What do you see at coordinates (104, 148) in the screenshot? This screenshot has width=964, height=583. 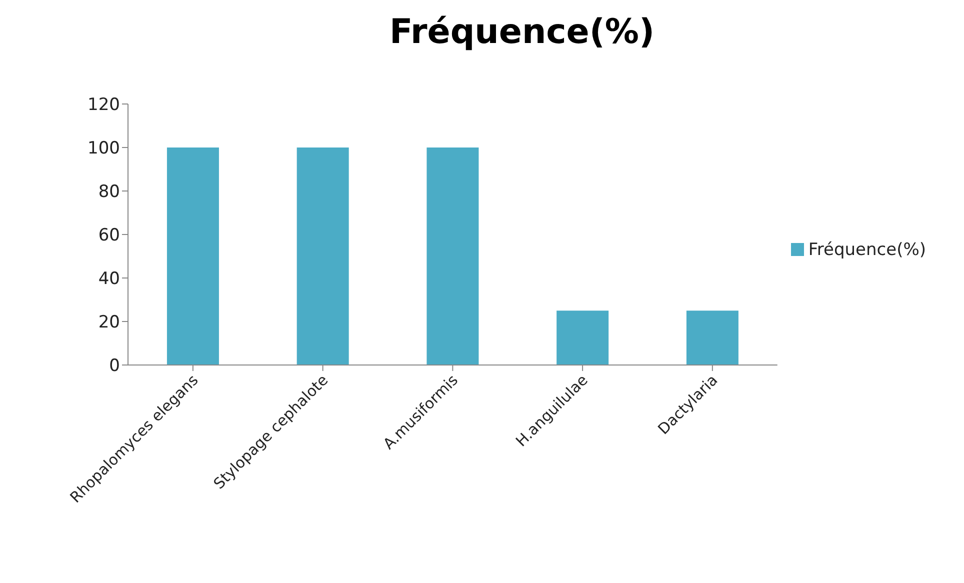 I see `y-tick-label: 100` at bounding box center [104, 148].